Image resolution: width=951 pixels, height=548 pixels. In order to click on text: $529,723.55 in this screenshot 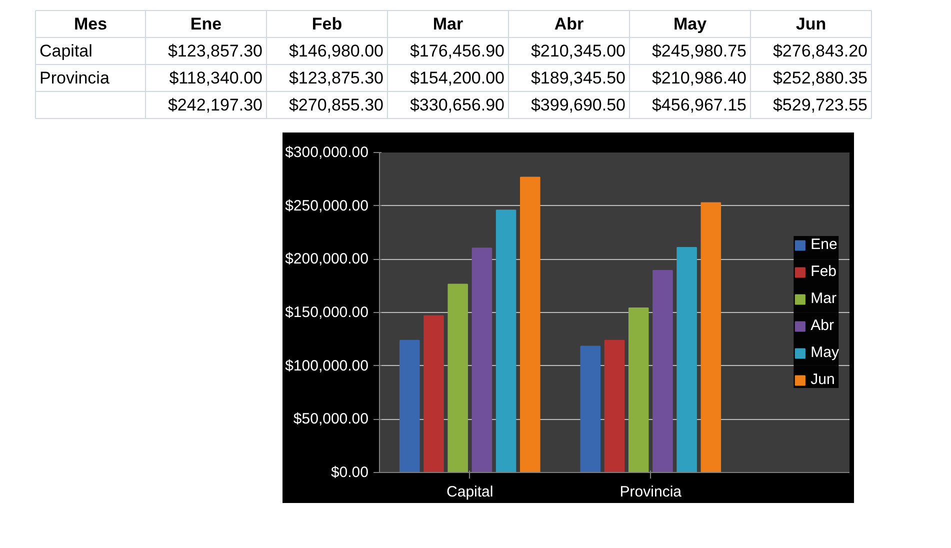, I will do `click(820, 105)`.